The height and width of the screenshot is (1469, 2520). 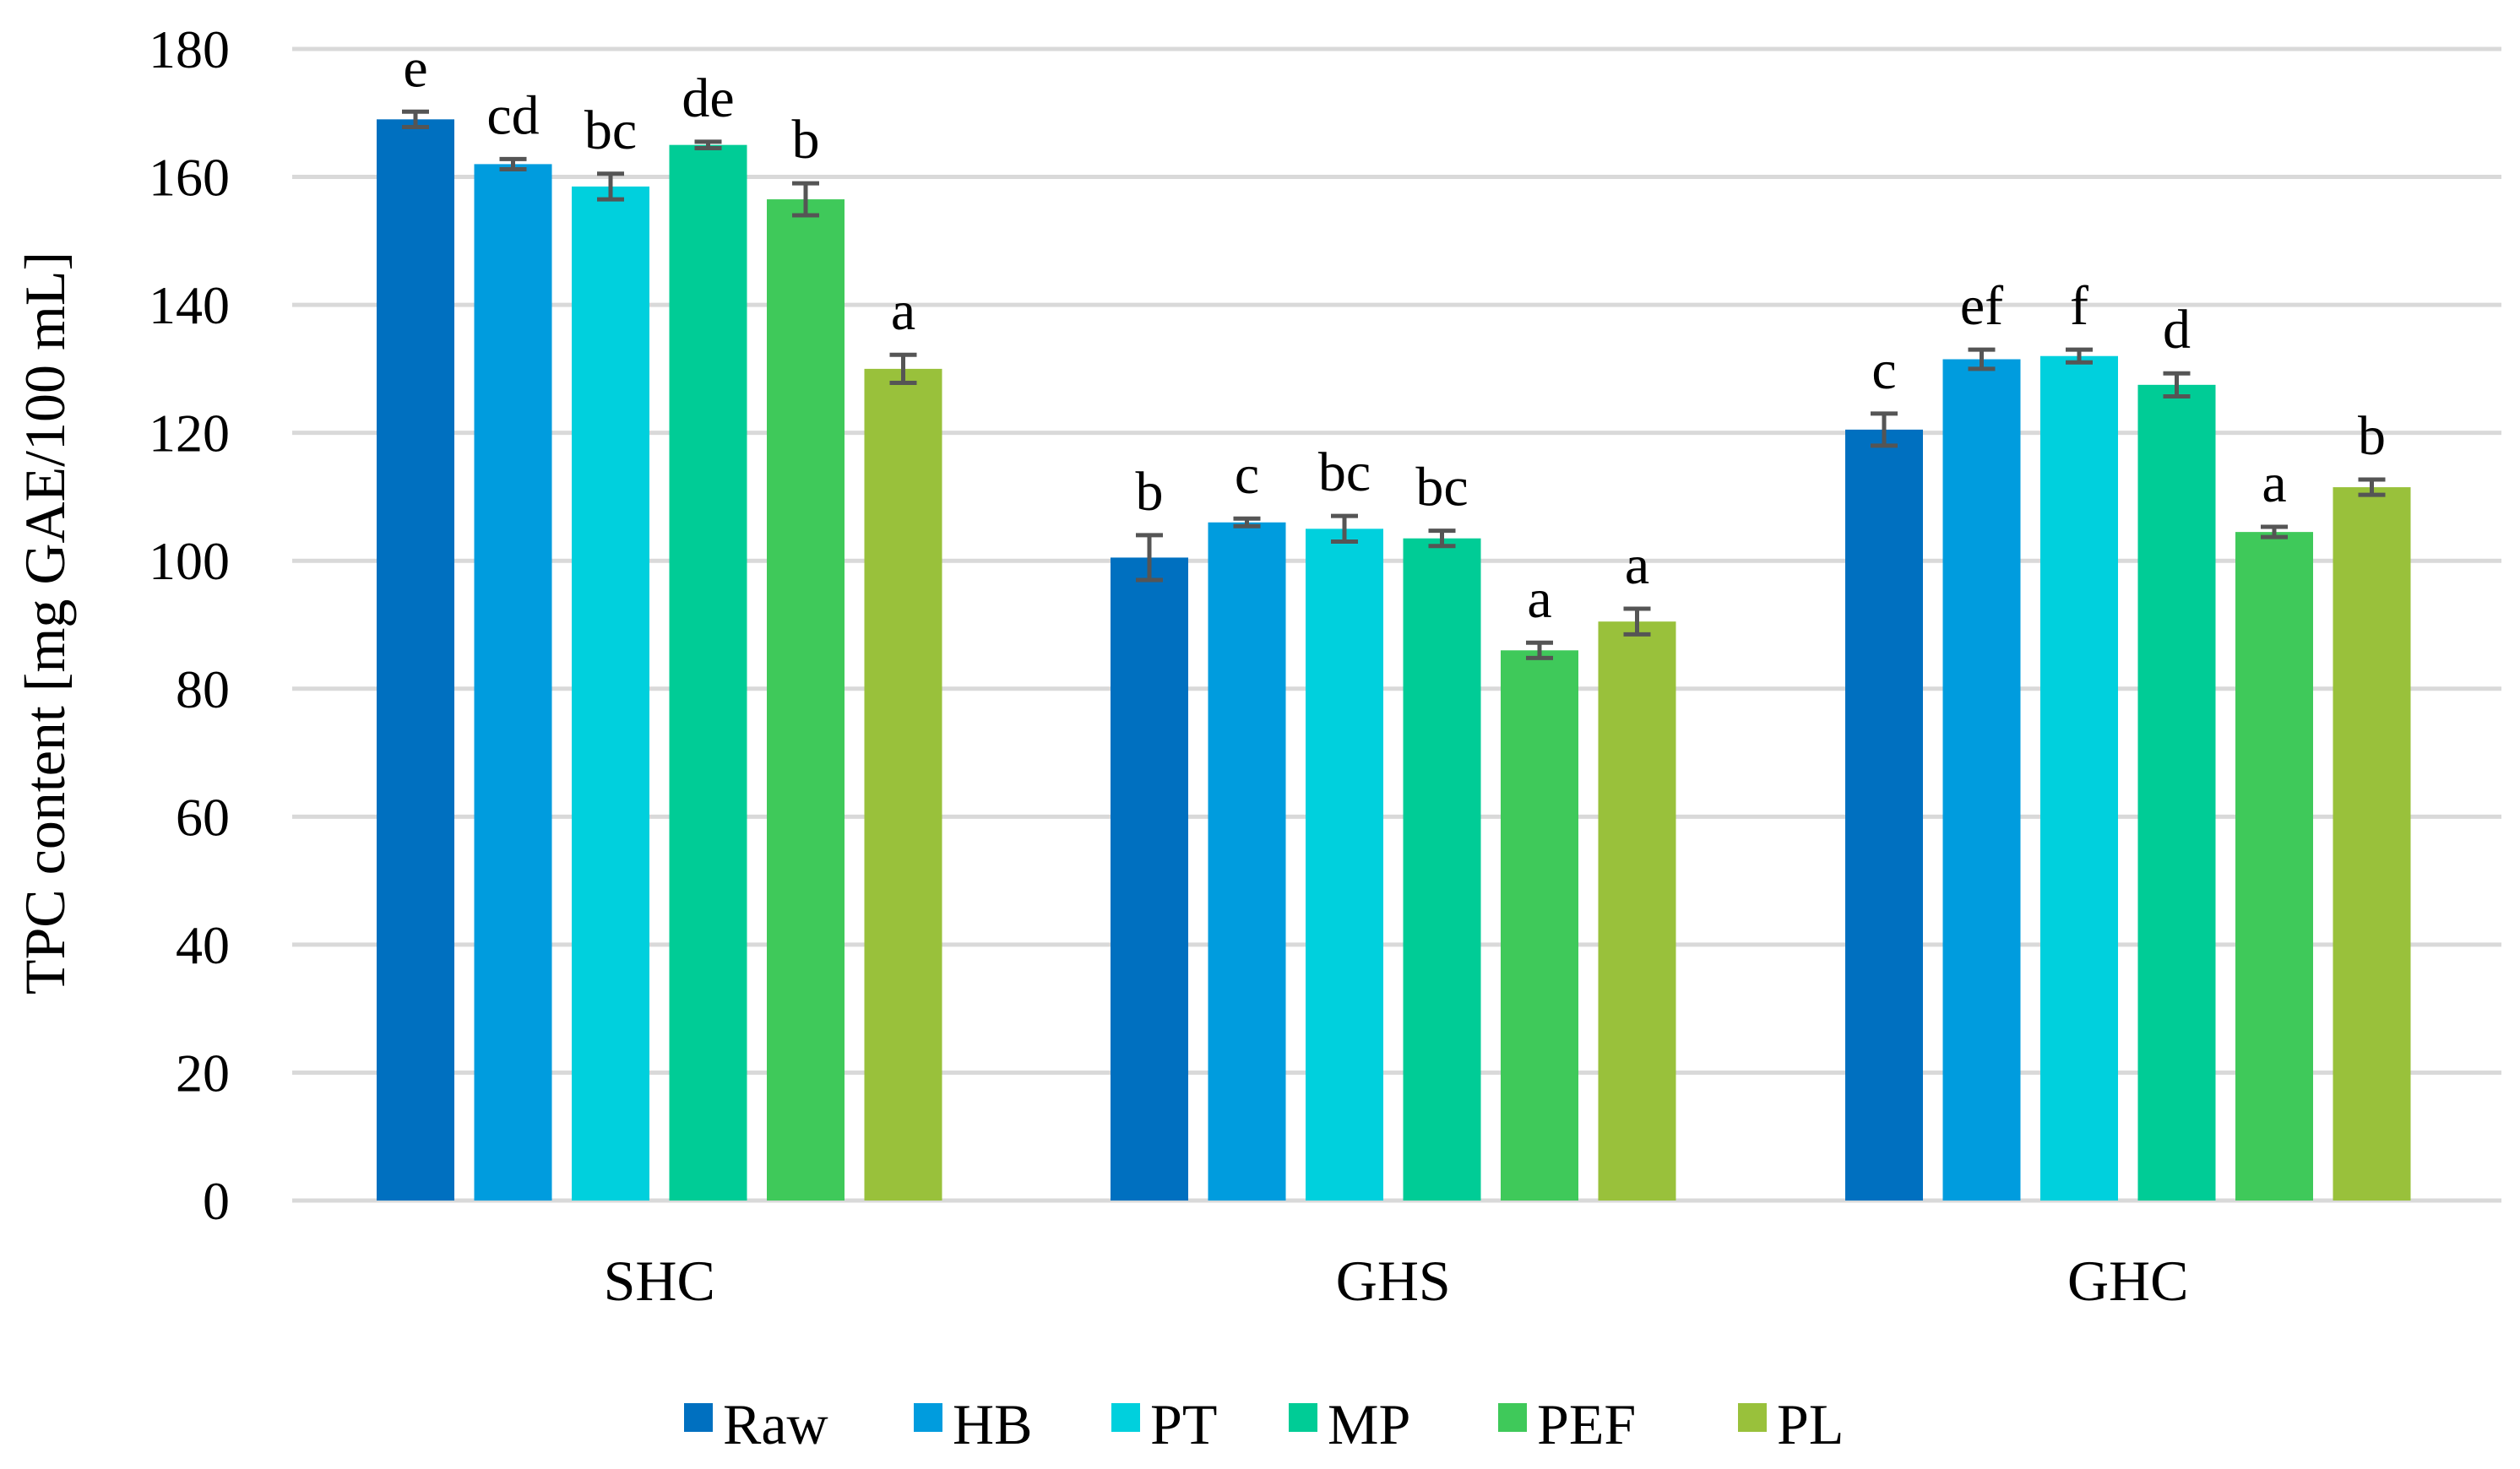 I want to click on significance-letter: e, so click(x=415, y=68).